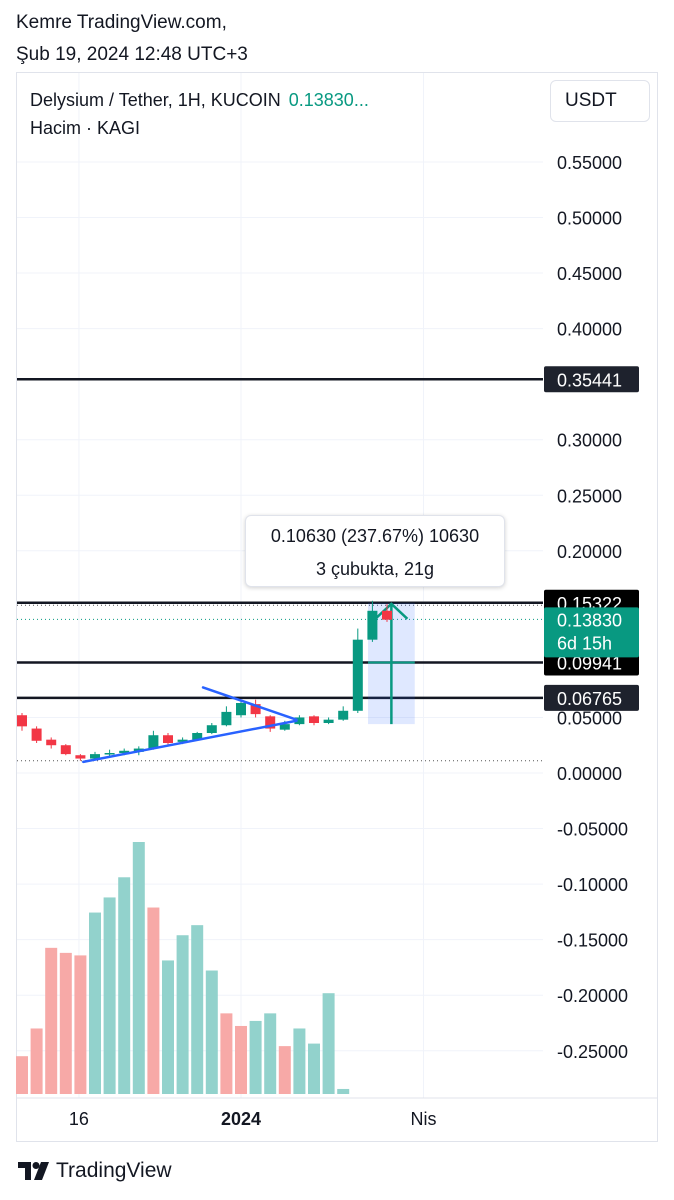 This screenshot has width=674, height=1200. Describe the element at coordinates (375, 536) in the screenshot. I see `measure-tooltip-line1: 0.10630 (237.67%) 10630` at that location.